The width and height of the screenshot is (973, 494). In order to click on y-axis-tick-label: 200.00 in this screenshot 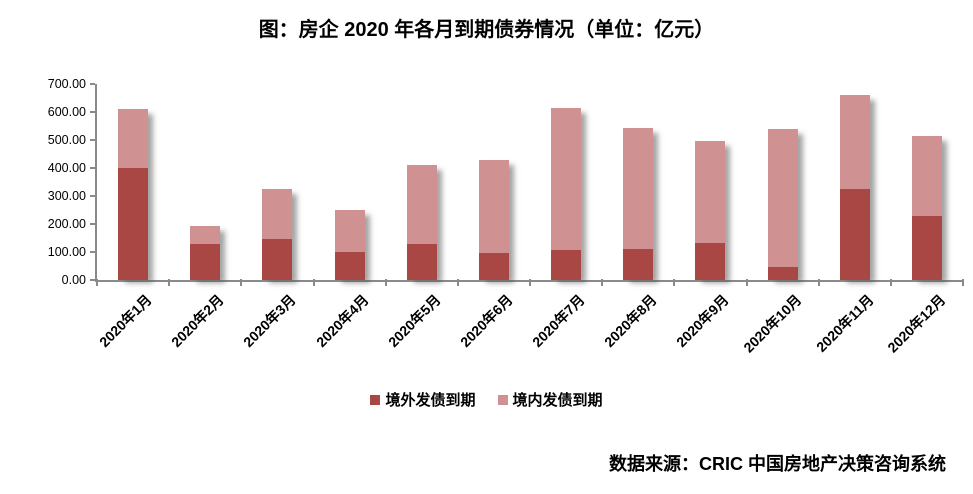, I will do `click(66, 224)`.